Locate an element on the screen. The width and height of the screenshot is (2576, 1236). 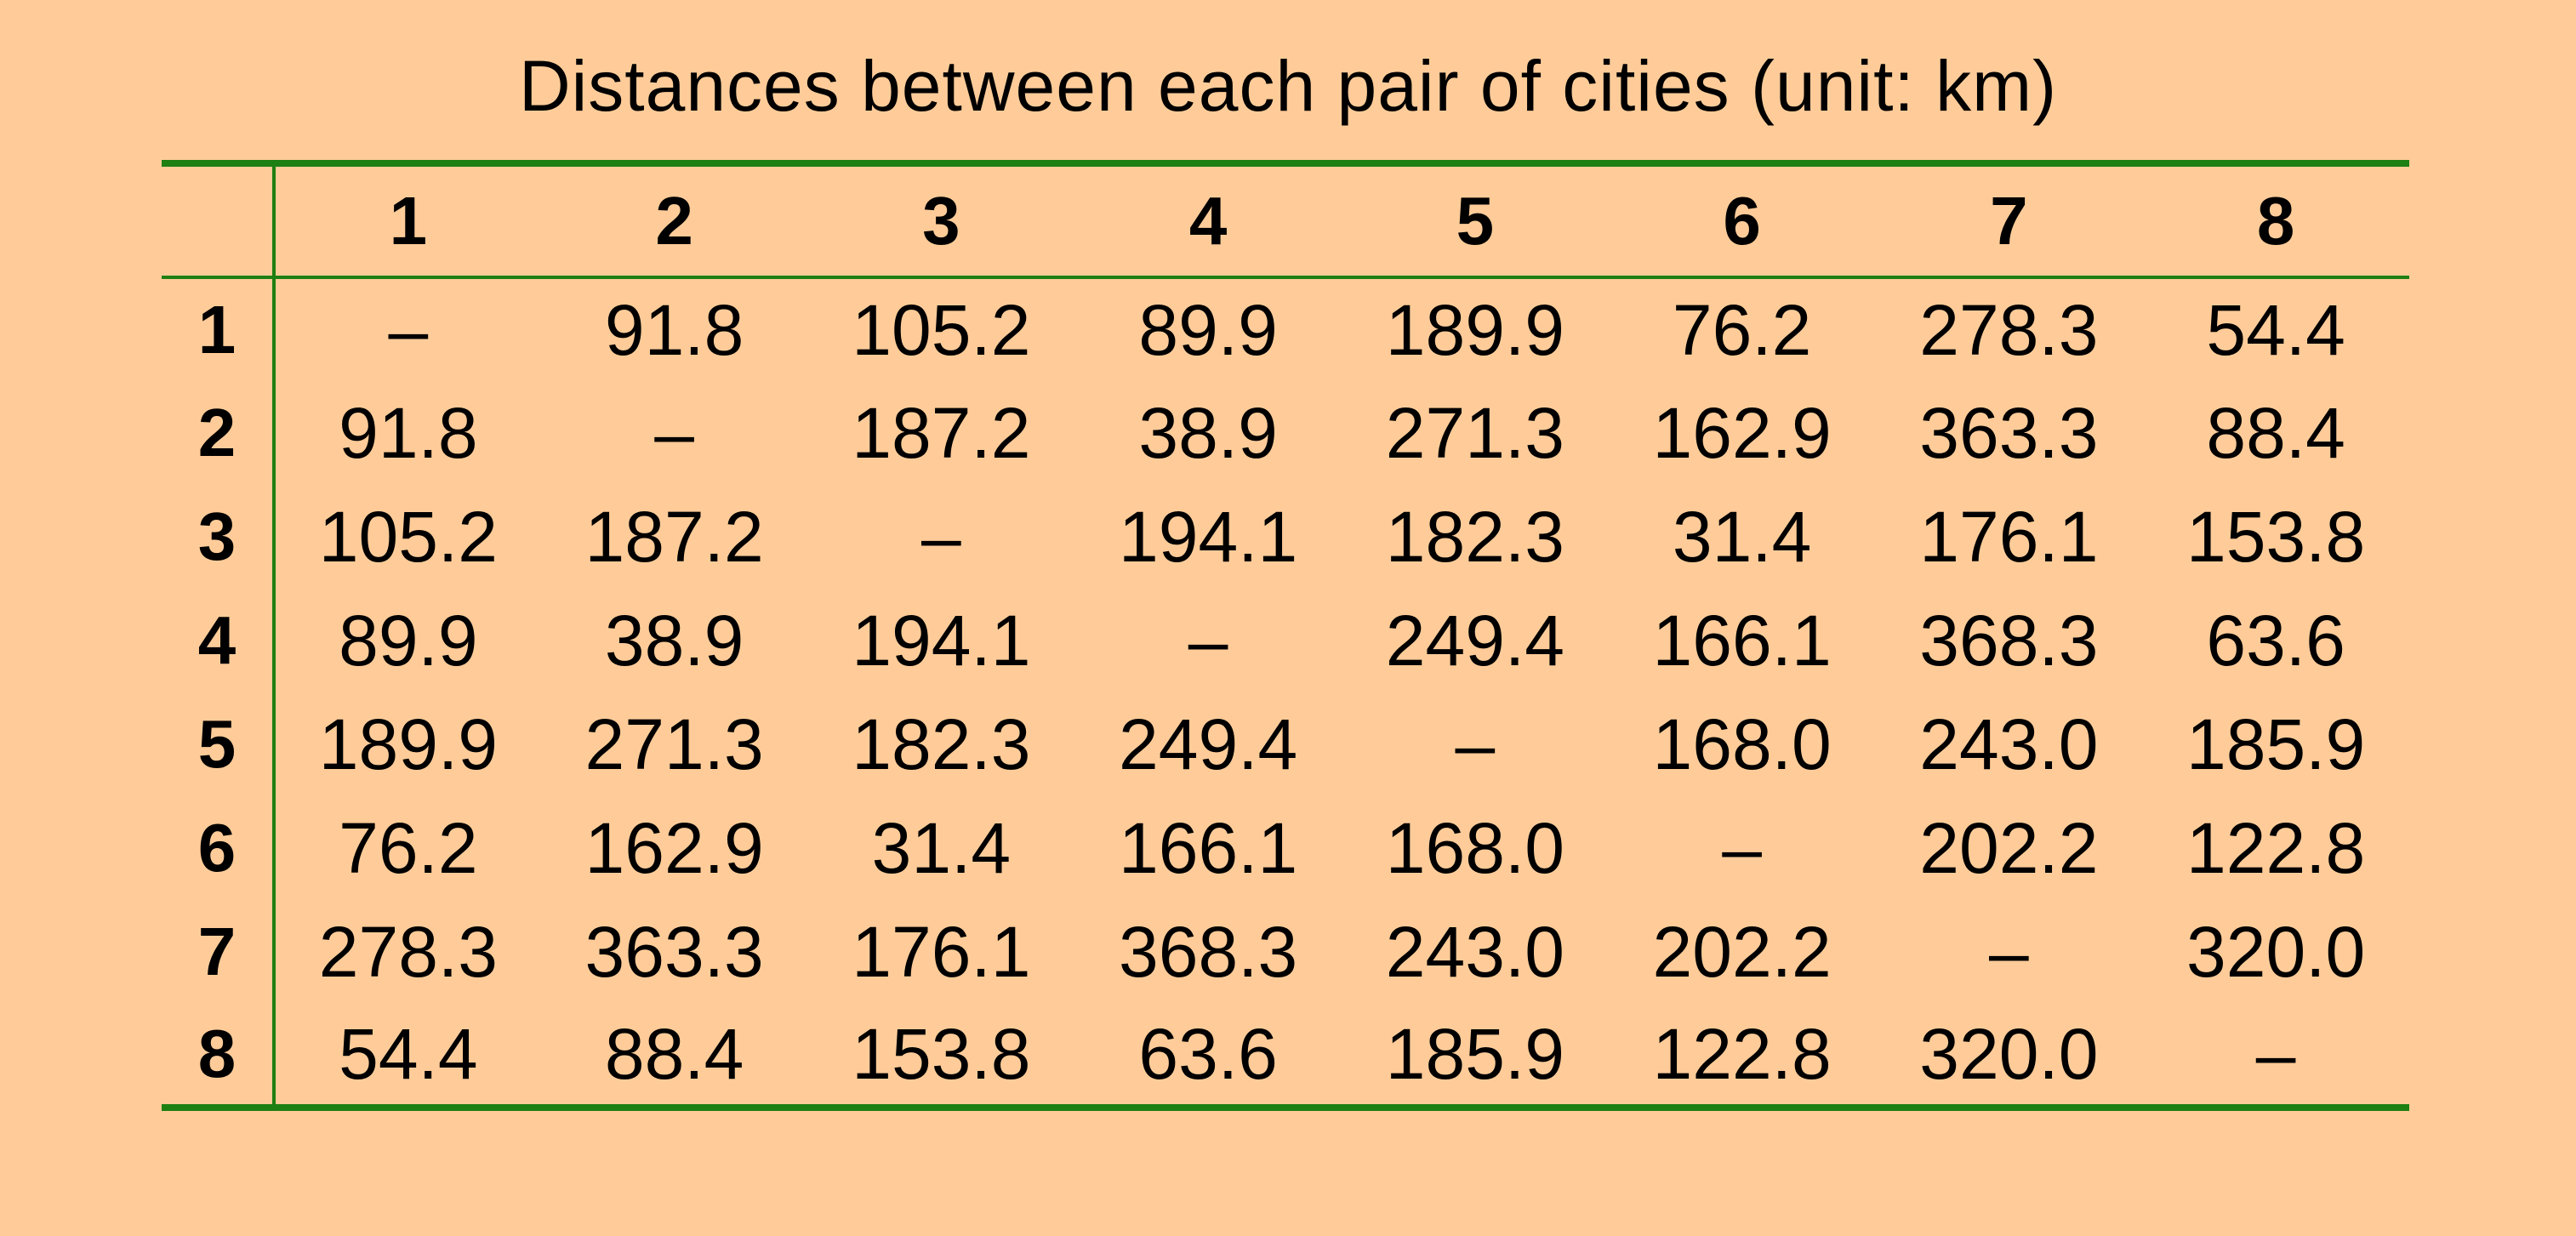
table-row: 3 105.2 187.2 – 194.1 182.3 31.4 176.1 153.8 is located at coordinates (1285, 537).